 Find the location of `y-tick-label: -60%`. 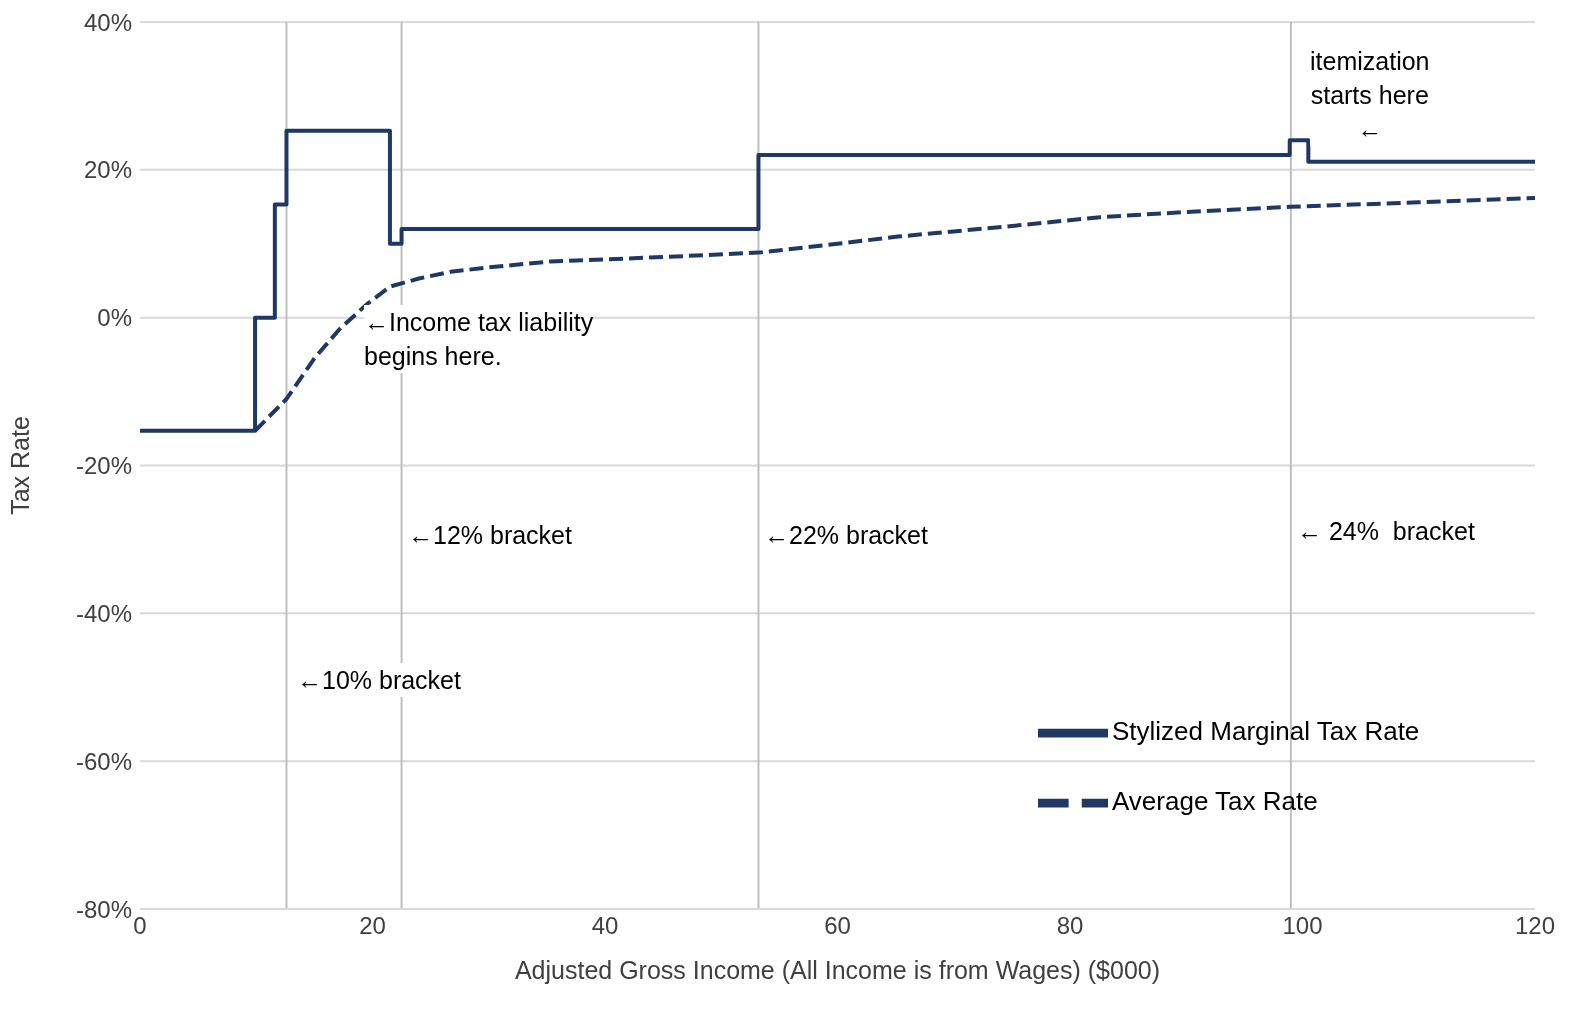

y-tick-label: -60% is located at coordinates (103, 761).